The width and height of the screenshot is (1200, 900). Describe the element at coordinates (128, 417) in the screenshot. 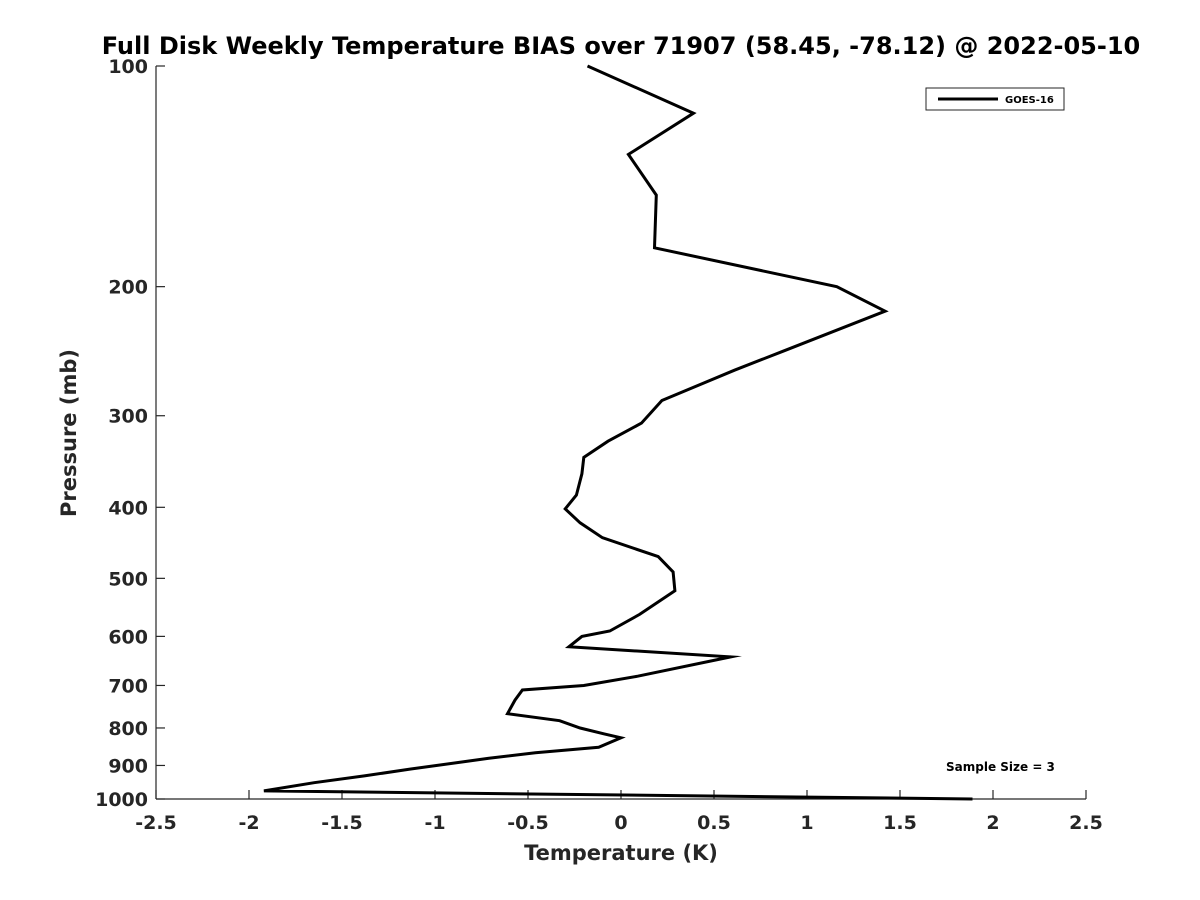

I see `y-tick-label: 300` at that location.